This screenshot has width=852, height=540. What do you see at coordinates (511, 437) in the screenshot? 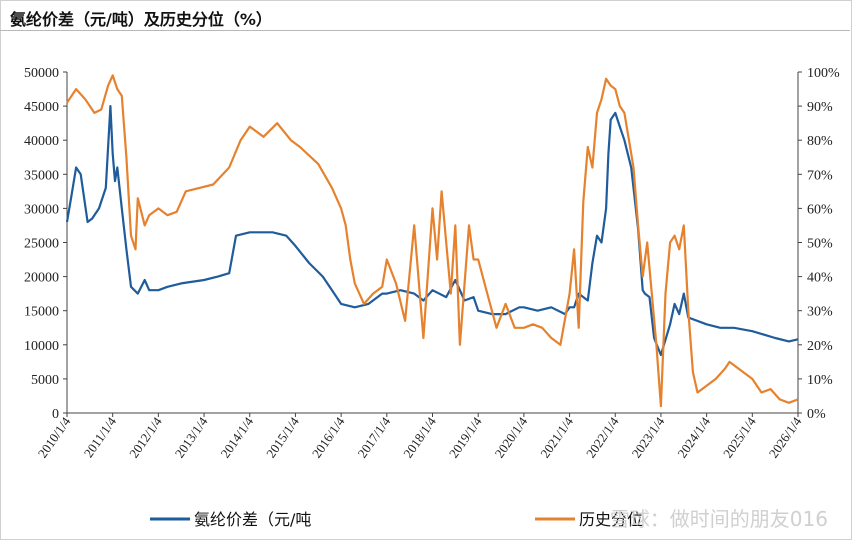
I see `x-tick-label: 2020/1/4` at bounding box center [511, 437].